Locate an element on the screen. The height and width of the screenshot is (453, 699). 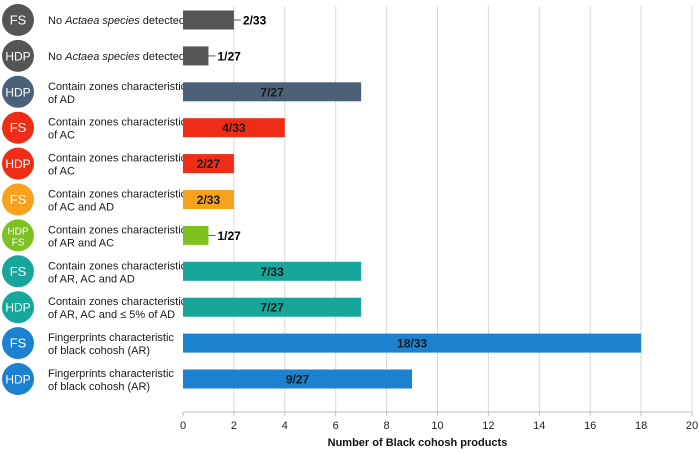
row-label: of AR, AC and AD is located at coordinates (91, 279).